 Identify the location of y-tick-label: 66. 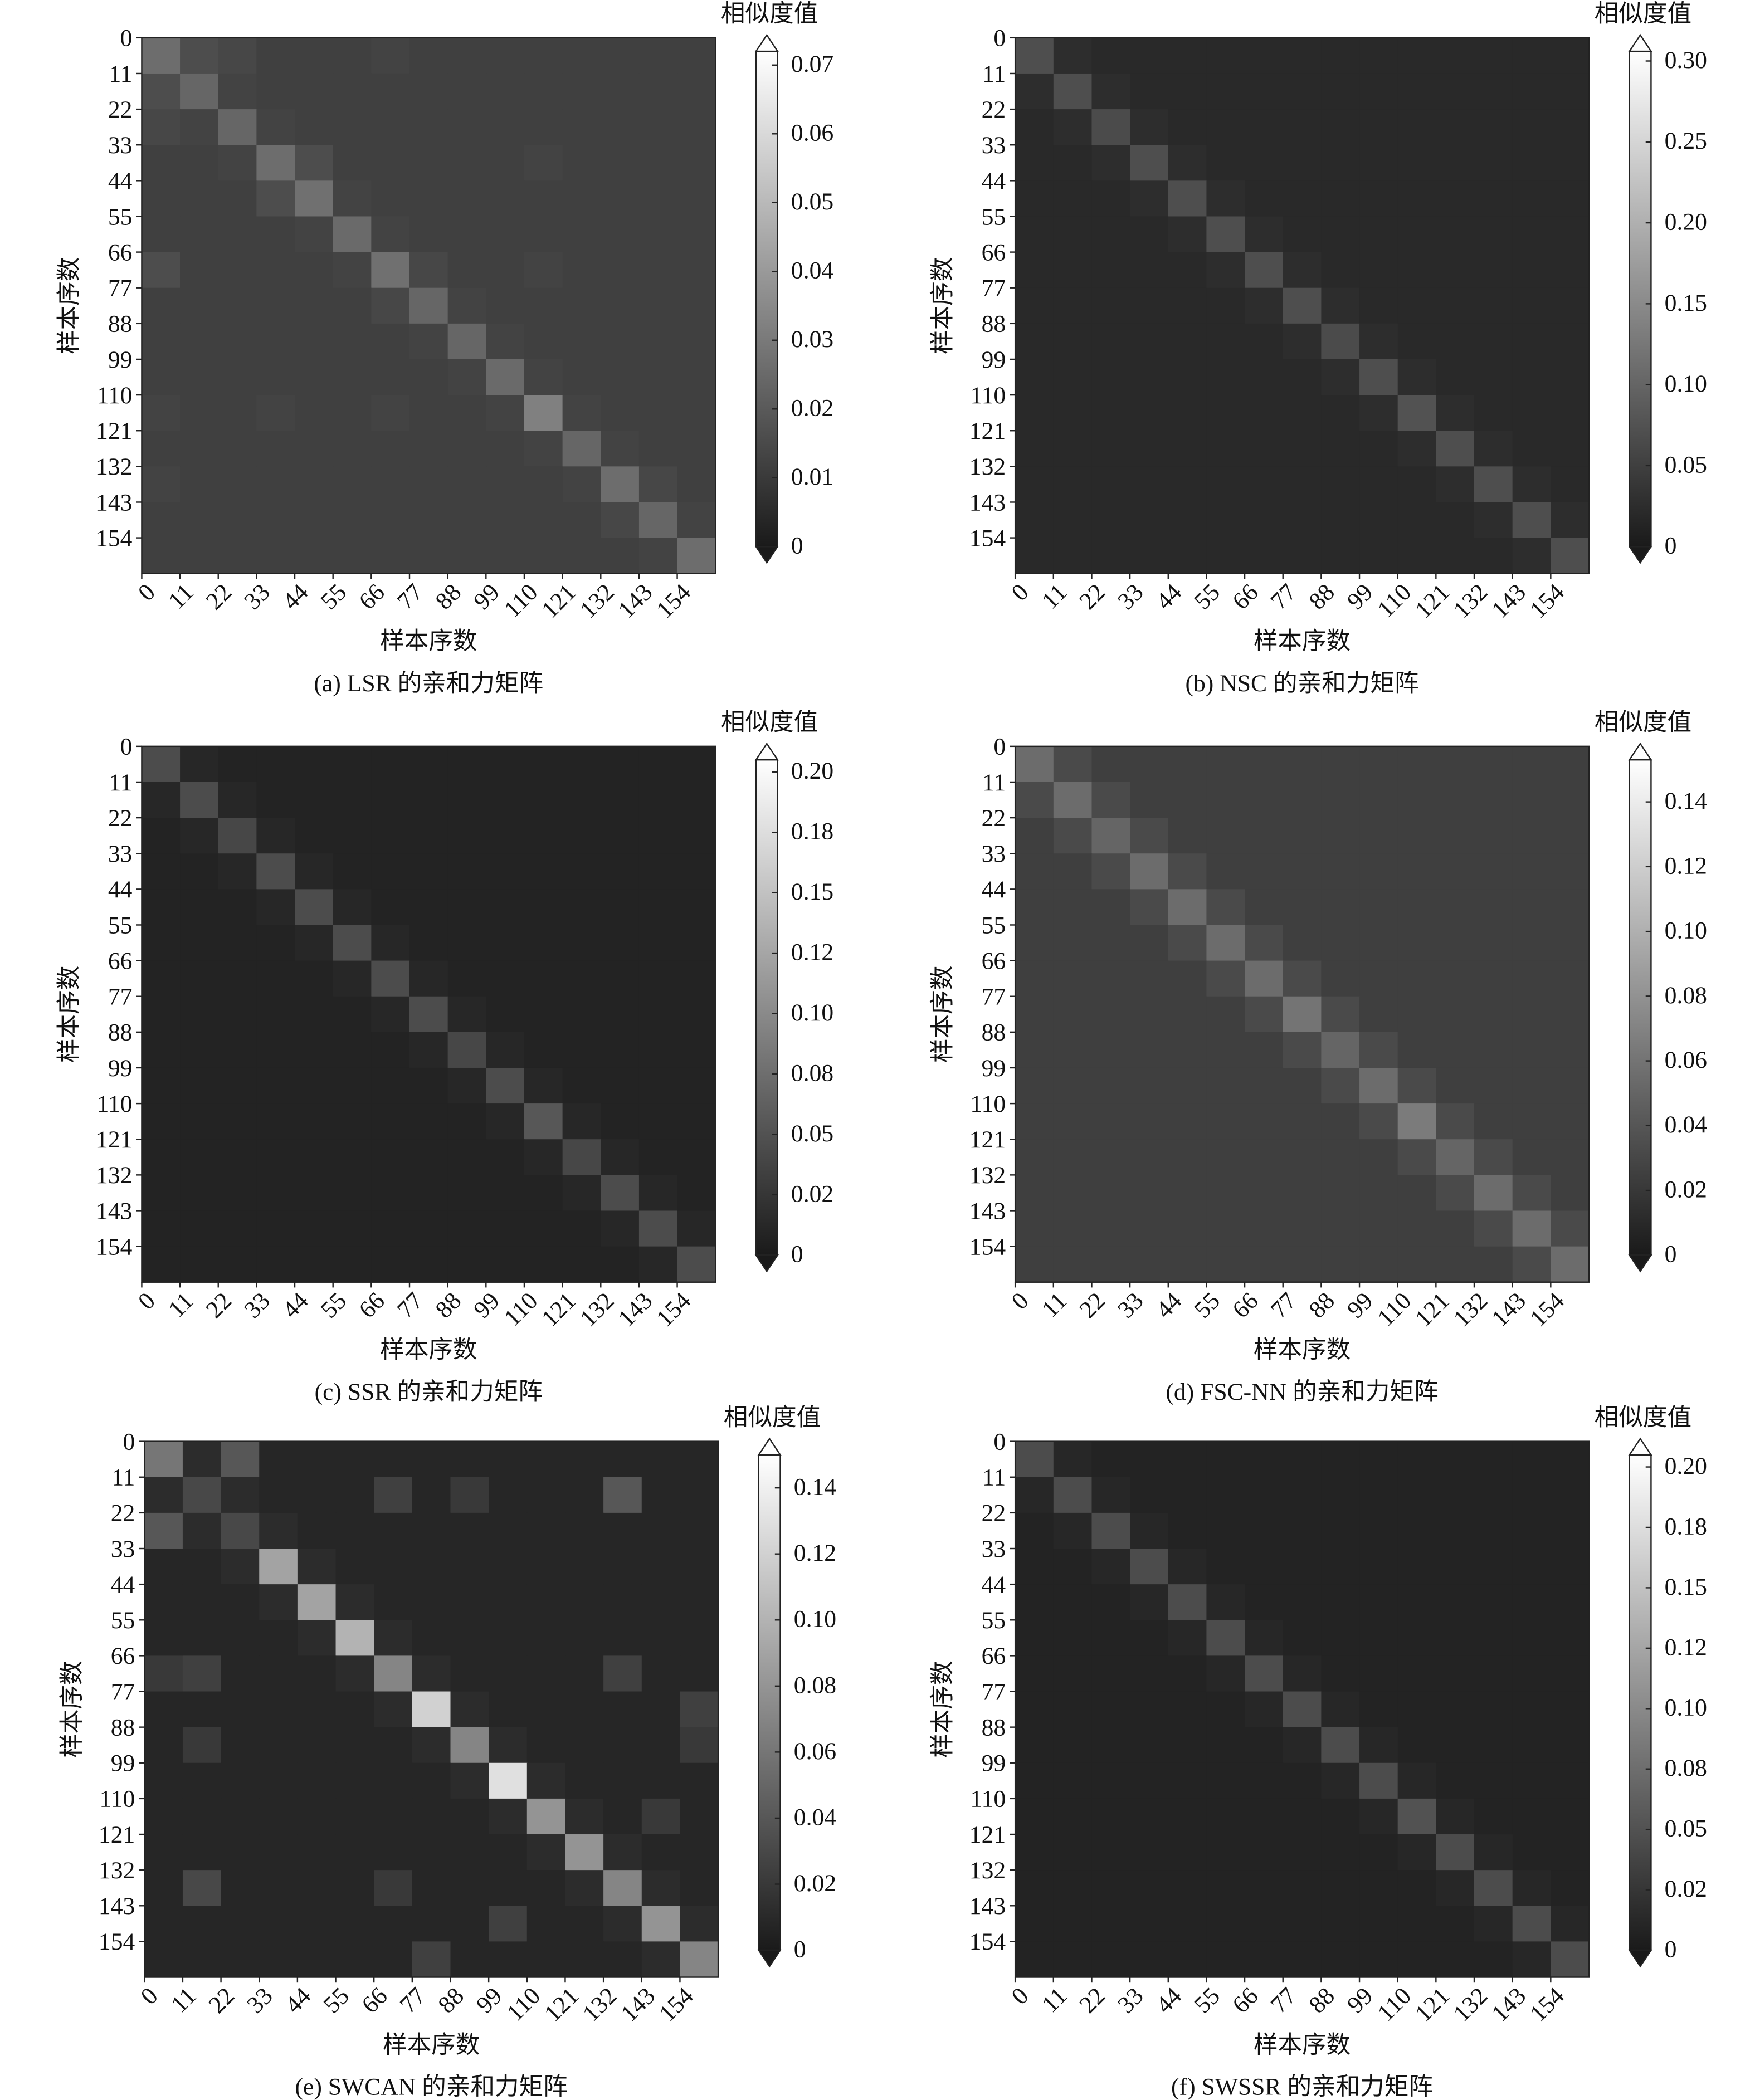
(994, 252).